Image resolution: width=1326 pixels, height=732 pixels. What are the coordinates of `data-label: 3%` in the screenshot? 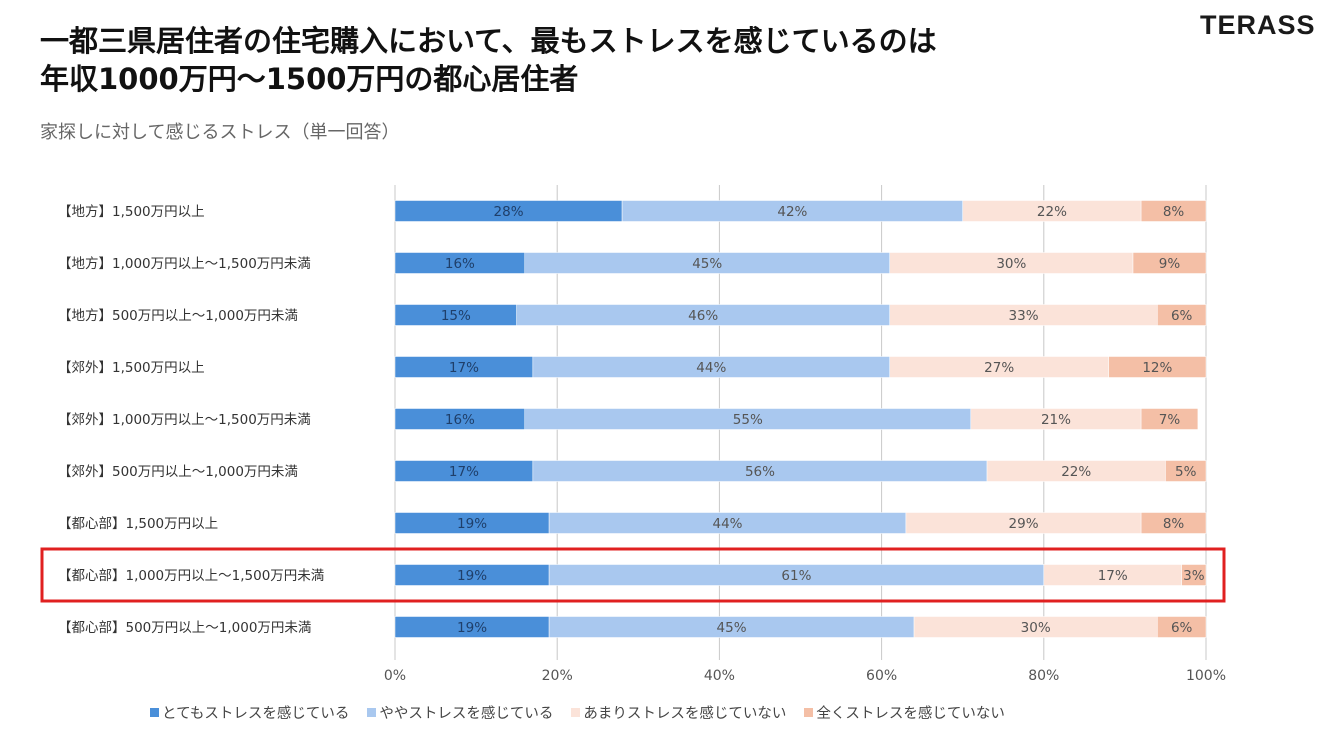 It's located at (1194, 576).